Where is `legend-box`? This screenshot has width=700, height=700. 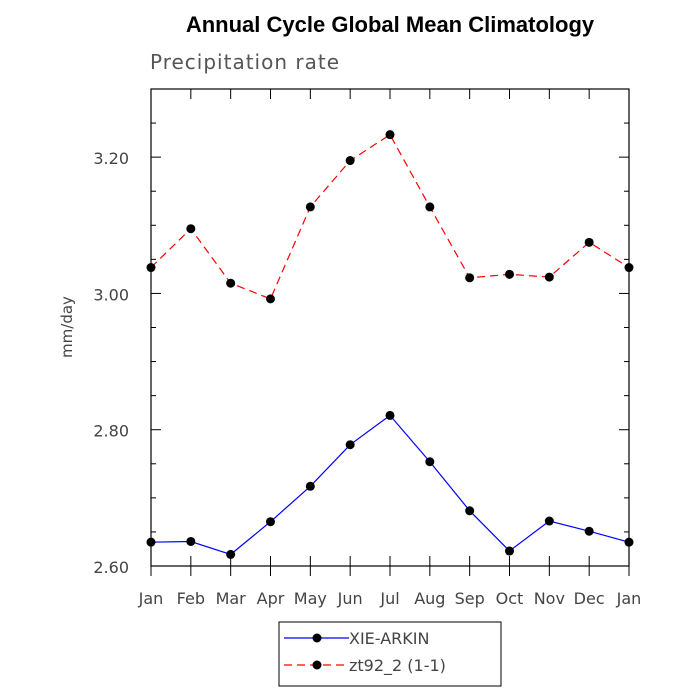
legend-box is located at coordinates (390, 654).